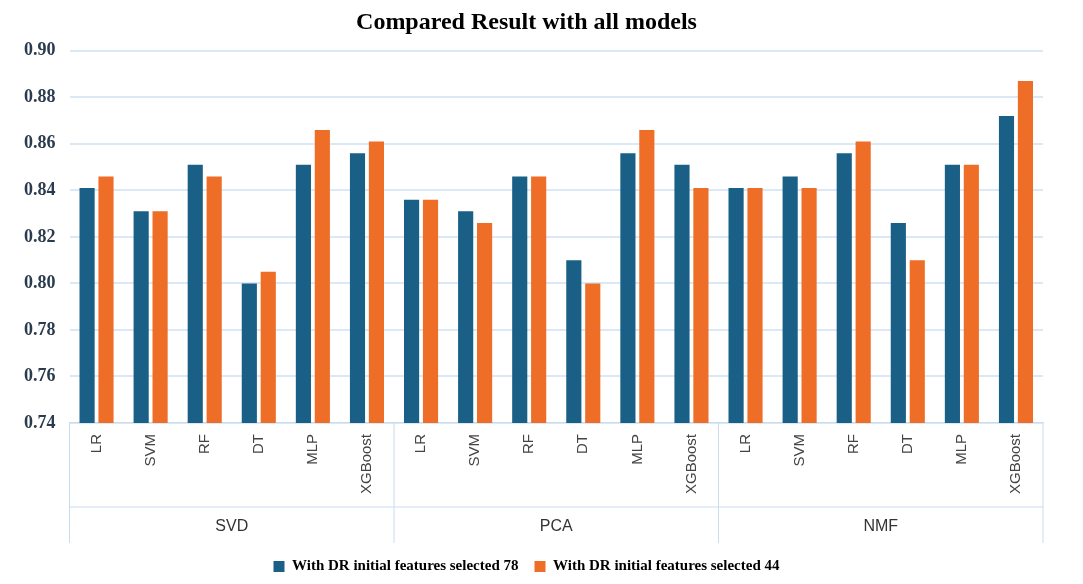 This screenshot has height=584, width=1083. What do you see at coordinates (40, 142) in the screenshot?
I see `y-tick-label: 0.86` at bounding box center [40, 142].